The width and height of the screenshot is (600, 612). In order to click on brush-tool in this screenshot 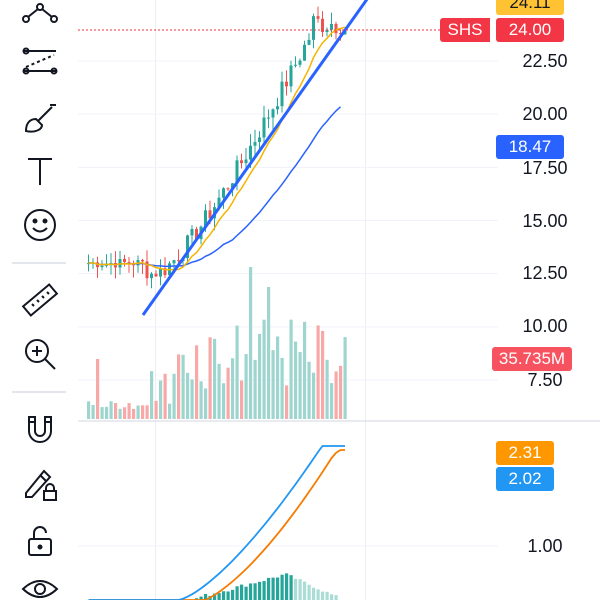, I will do `click(40, 117)`.